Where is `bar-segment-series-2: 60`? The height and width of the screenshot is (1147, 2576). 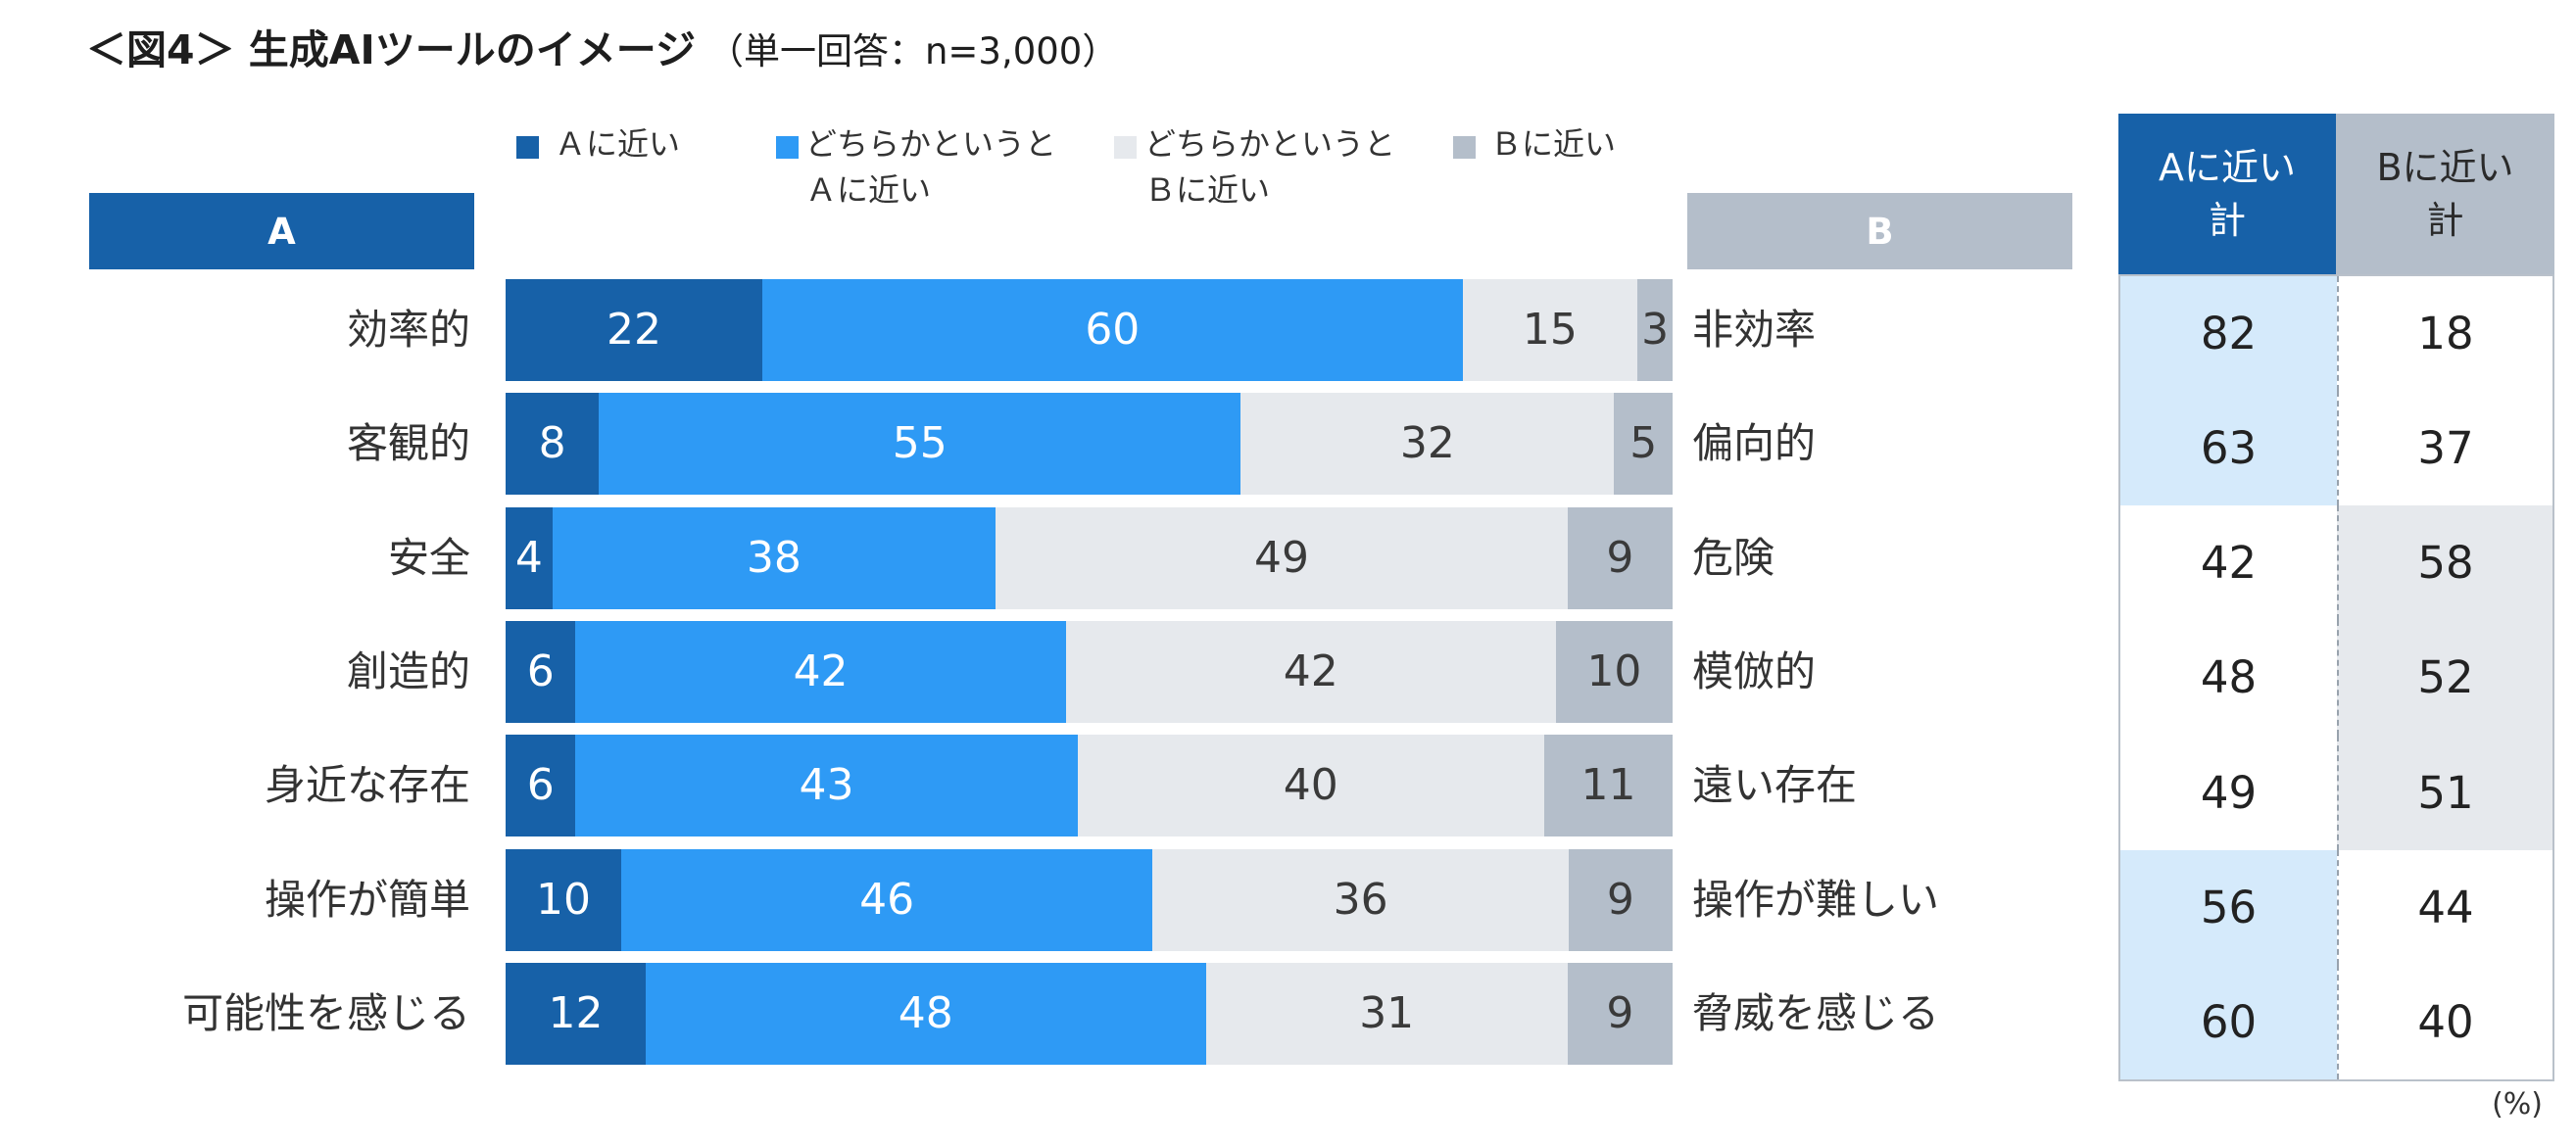 bar-segment-series-2: 60 is located at coordinates (1112, 330).